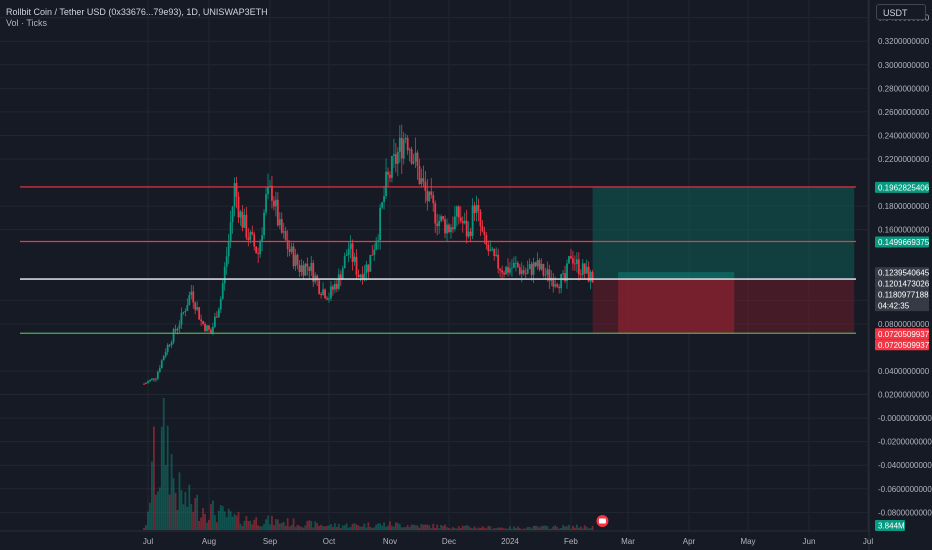 This screenshot has width=932, height=550. I want to click on y-tick-label: 0.0400000000, so click(904, 371).